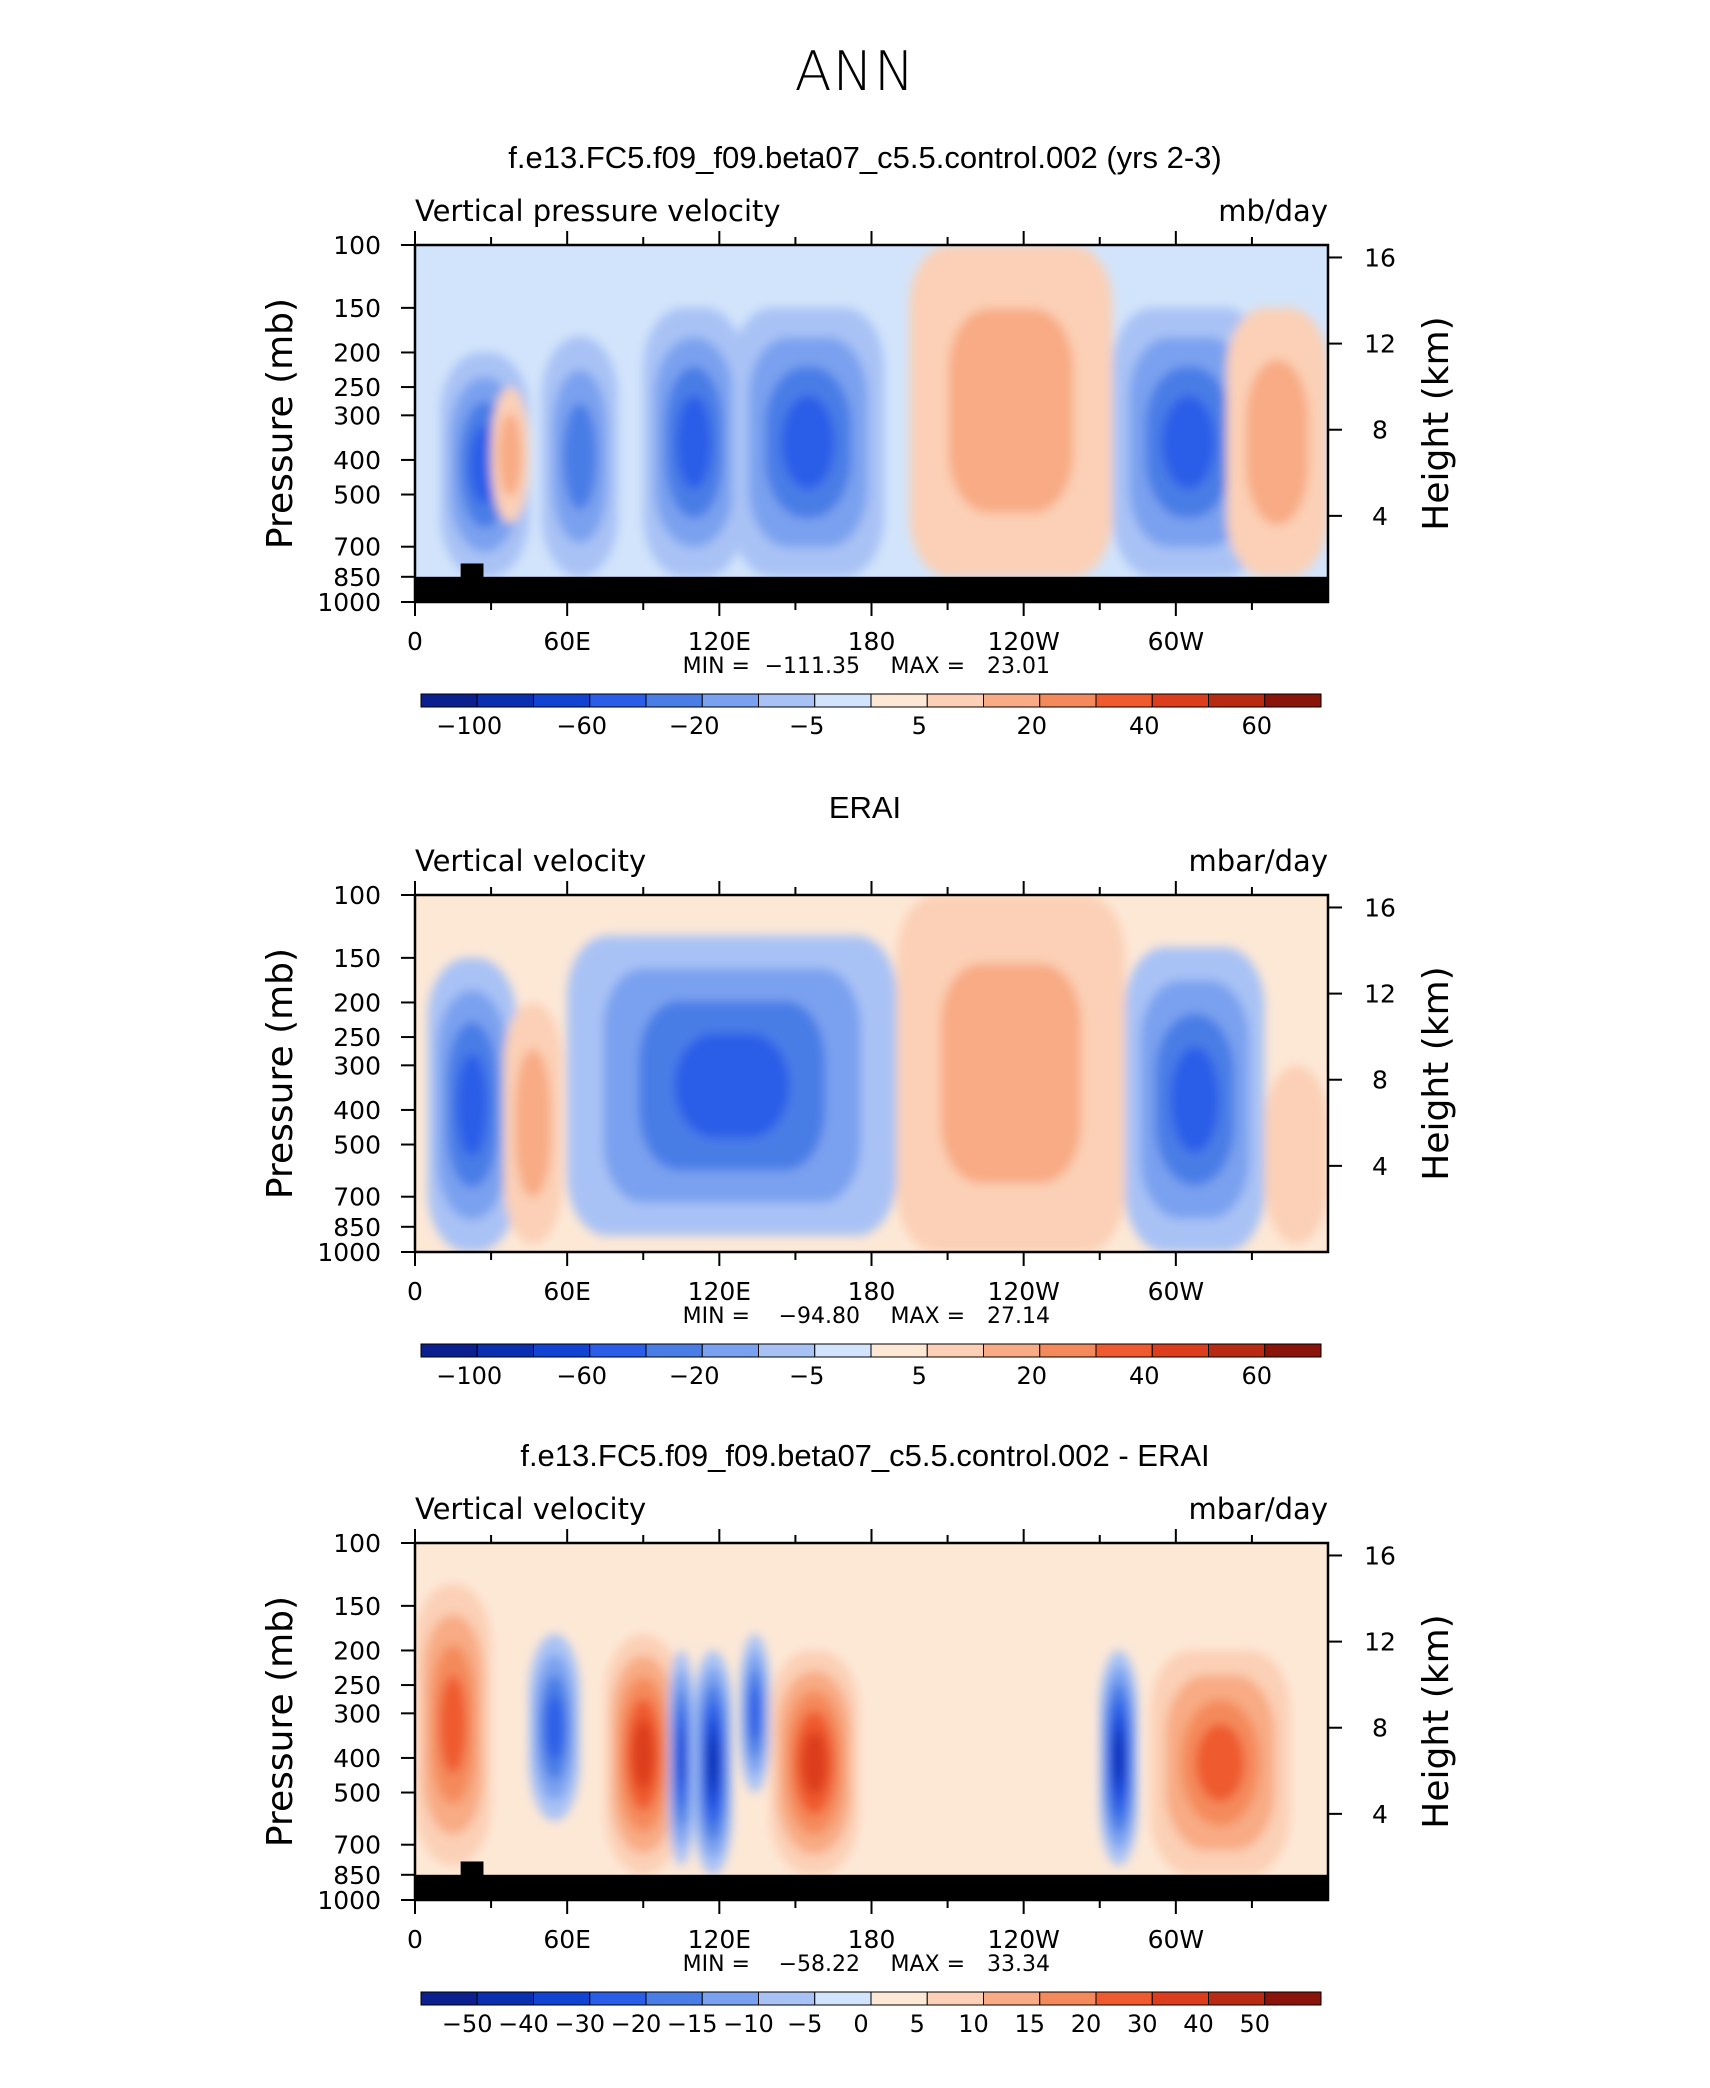 The width and height of the screenshot is (1710, 2088). Describe the element at coordinates (1023, 1939) in the screenshot. I see `x-tick-label: 120W` at that location.